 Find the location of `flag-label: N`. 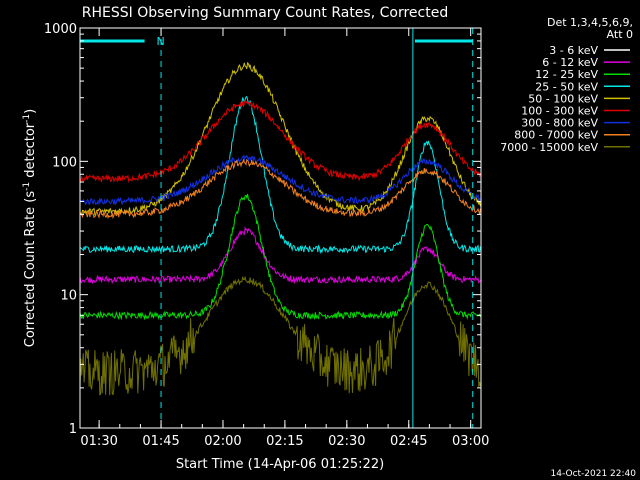

flag-label: N is located at coordinates (161, 41).